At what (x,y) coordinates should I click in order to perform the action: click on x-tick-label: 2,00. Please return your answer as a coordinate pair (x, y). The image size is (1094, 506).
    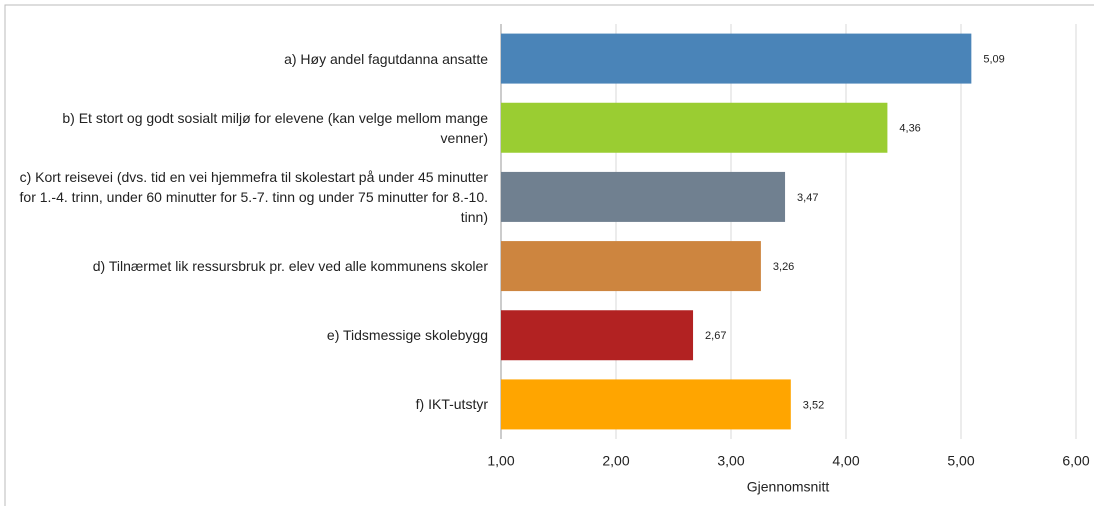
    Looking at the image, I should click on (615, 461).